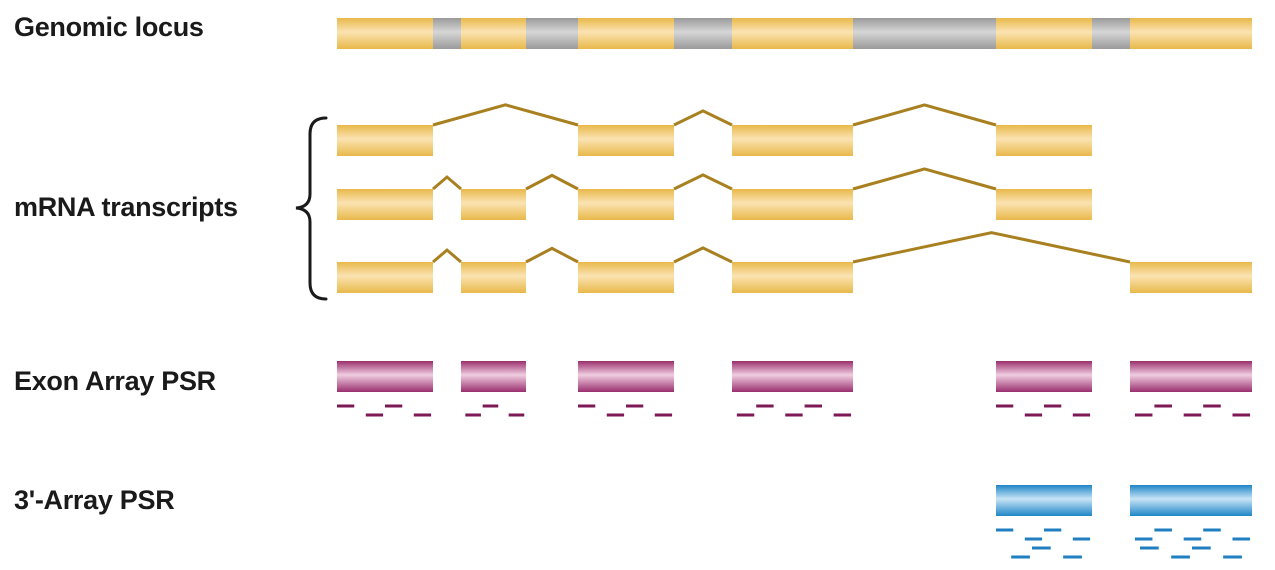 The image size is (1275, 570). I want to click on three-prime-array-psr-track, so click(1124, 522).